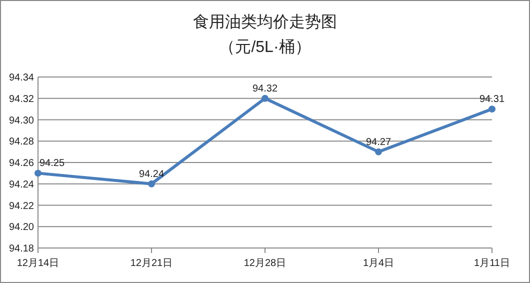 Image resolution: width=530 pixels, height=283 pixels. Describe the element at coordinates (492, 100) in the screenshot. I see `data-label: 94.31` at that location.